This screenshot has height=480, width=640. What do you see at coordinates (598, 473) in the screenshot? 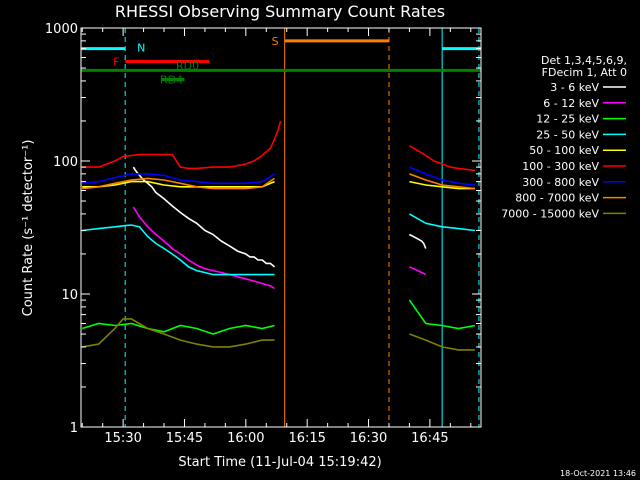
I see `footer-timestamp: 18-Oct-2021 13:46` at bounding box center [598, 473].